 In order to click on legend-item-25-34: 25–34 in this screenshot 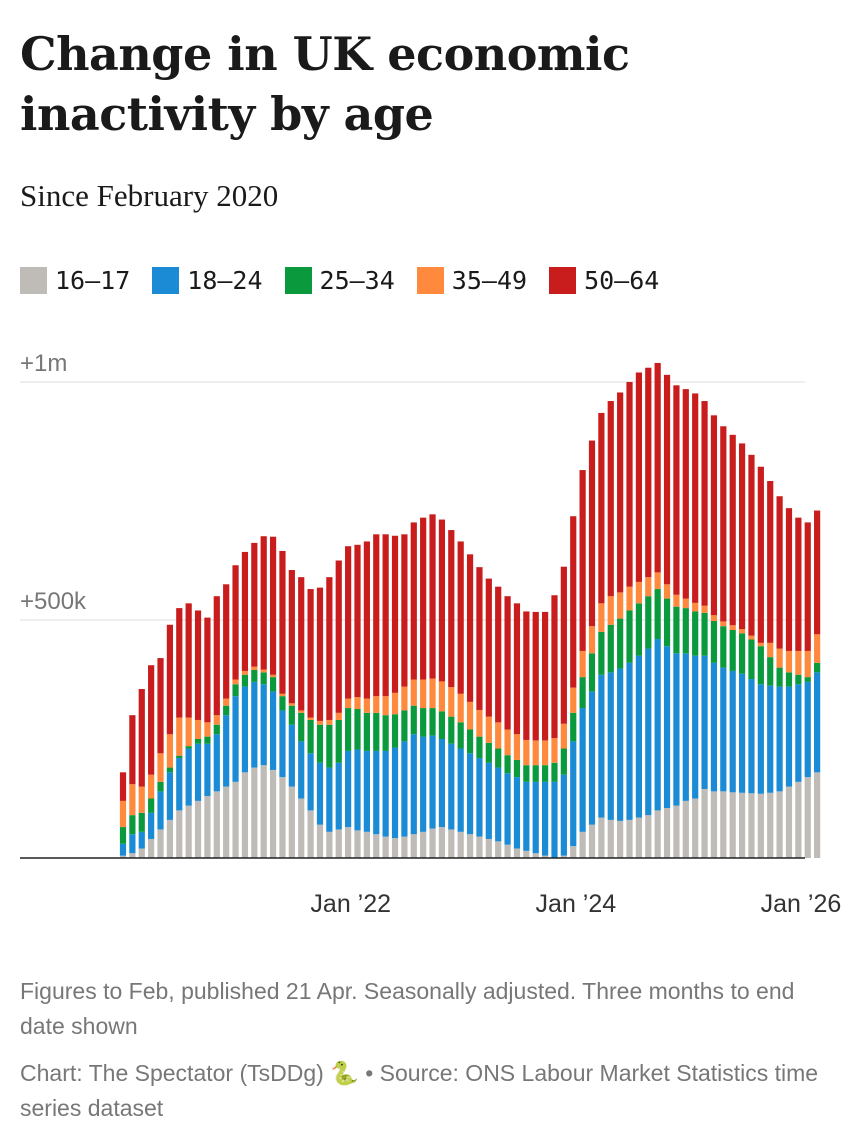, I will do `click(339, 280)`.